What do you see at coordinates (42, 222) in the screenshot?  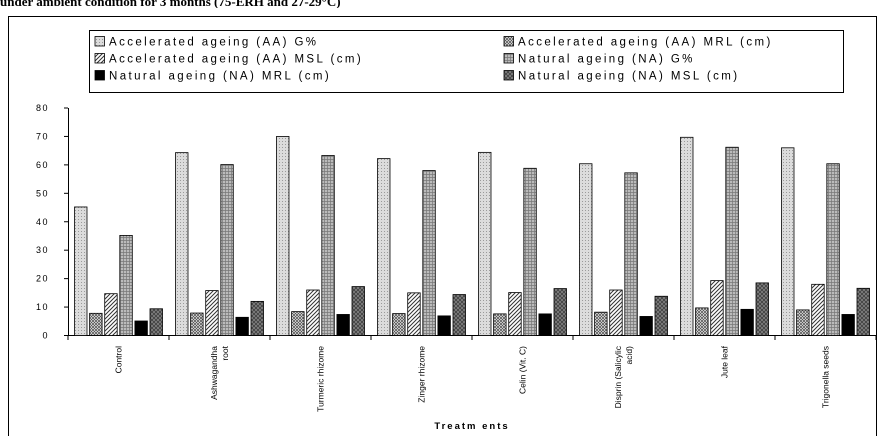 I see `y-tick-label: 40` at bounding box center [42, 222].